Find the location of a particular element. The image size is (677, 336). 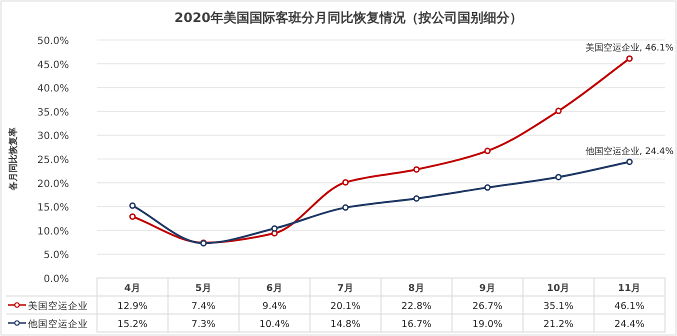

data-label: 7.4% is located at coordinates (203, 306).